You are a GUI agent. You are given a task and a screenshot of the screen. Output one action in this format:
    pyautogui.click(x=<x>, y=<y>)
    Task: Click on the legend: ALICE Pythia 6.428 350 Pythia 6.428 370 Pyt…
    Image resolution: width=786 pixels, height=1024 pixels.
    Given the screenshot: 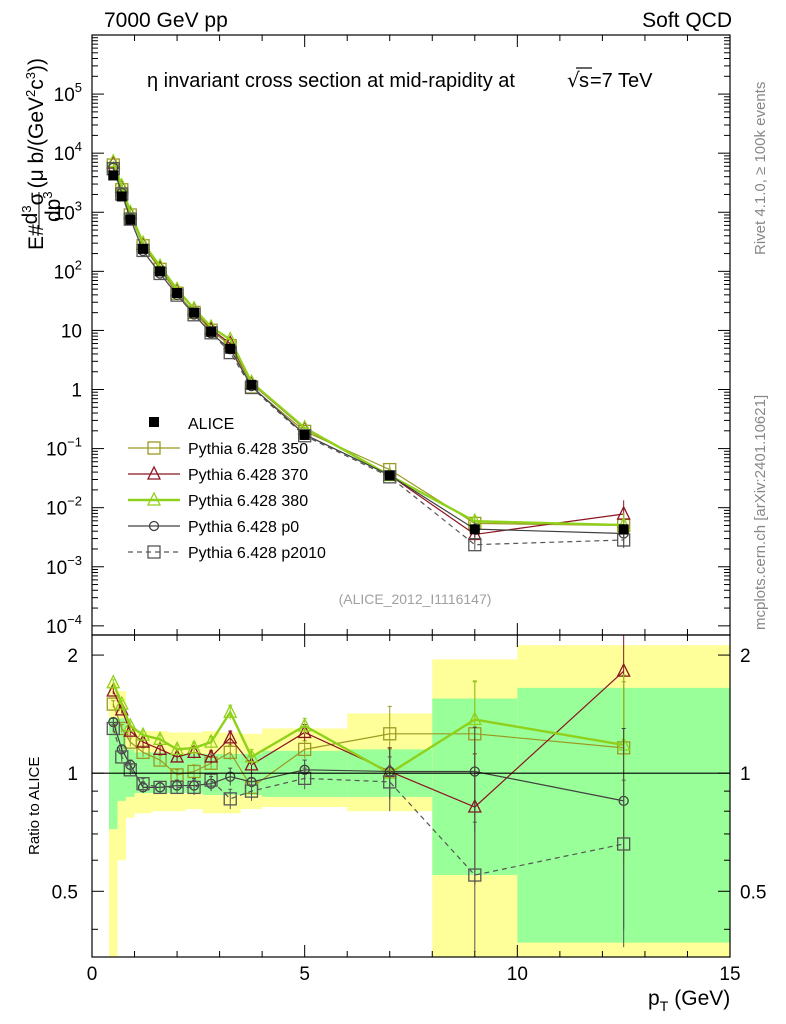 What is the action you would take?
    pyautogui.click(x=227, y=489)
    